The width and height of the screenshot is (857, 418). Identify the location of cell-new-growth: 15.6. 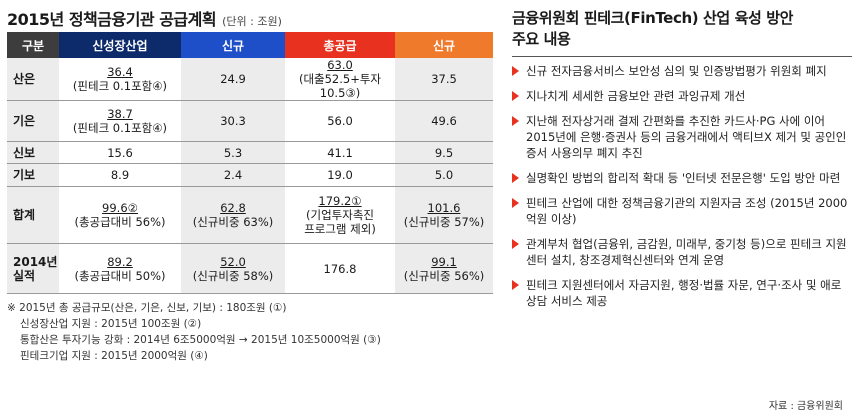
(120, 152).